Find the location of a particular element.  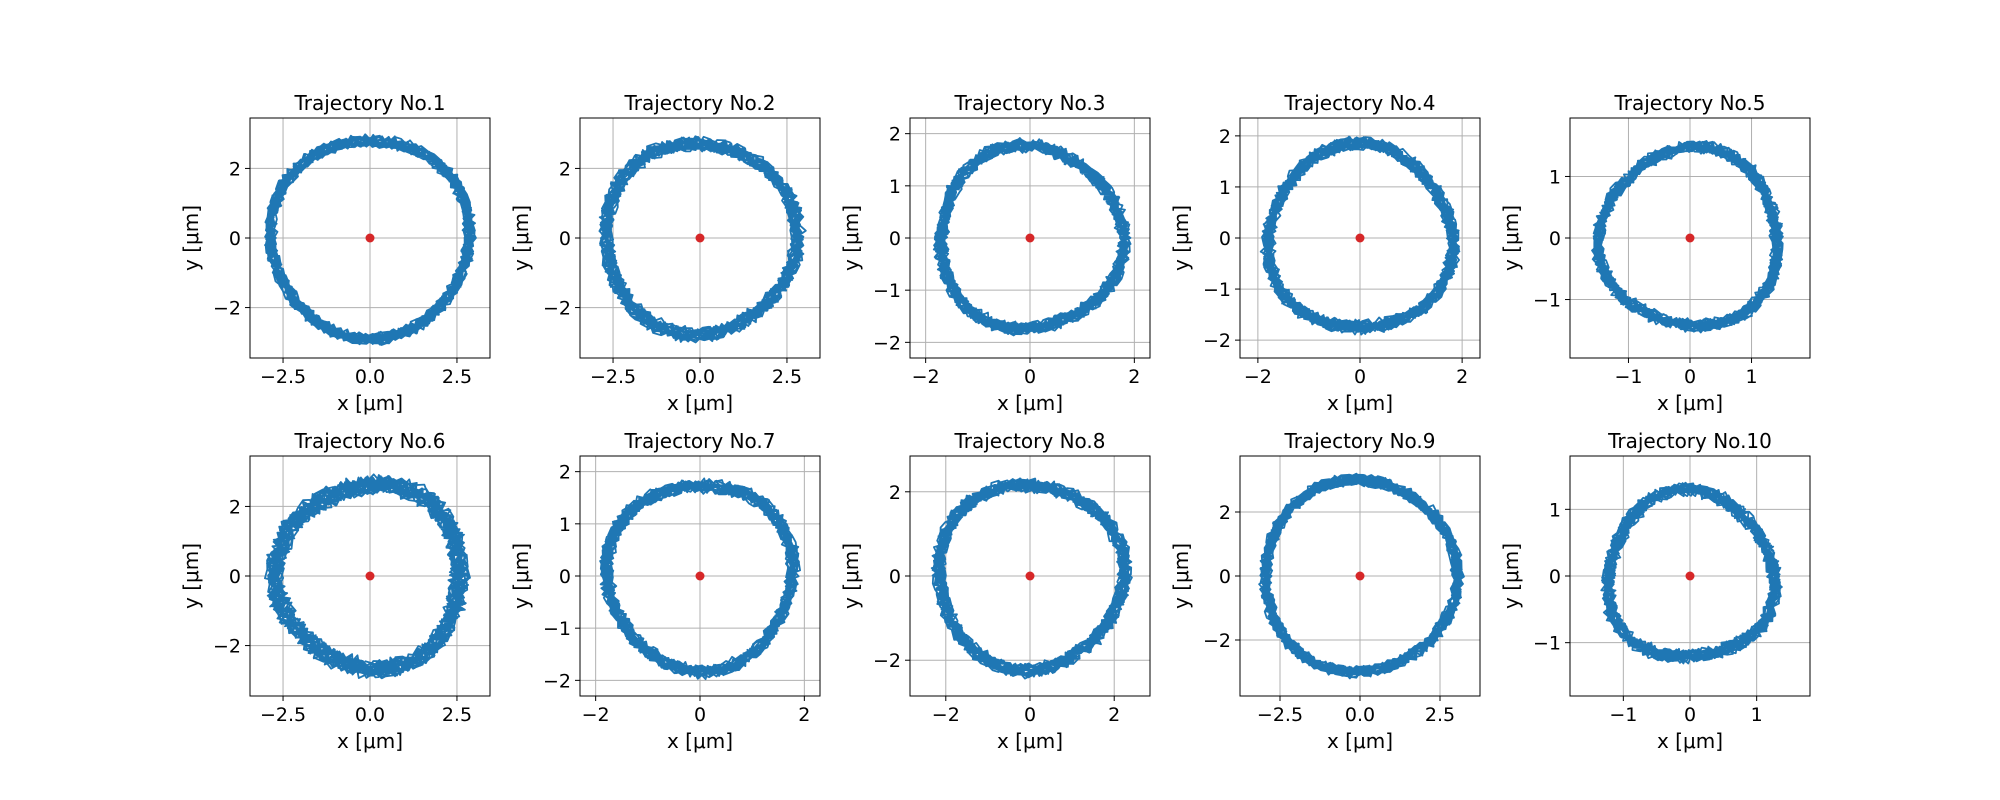

subplot-title: Trajectory No.7 is located at coordinates (699, 441).